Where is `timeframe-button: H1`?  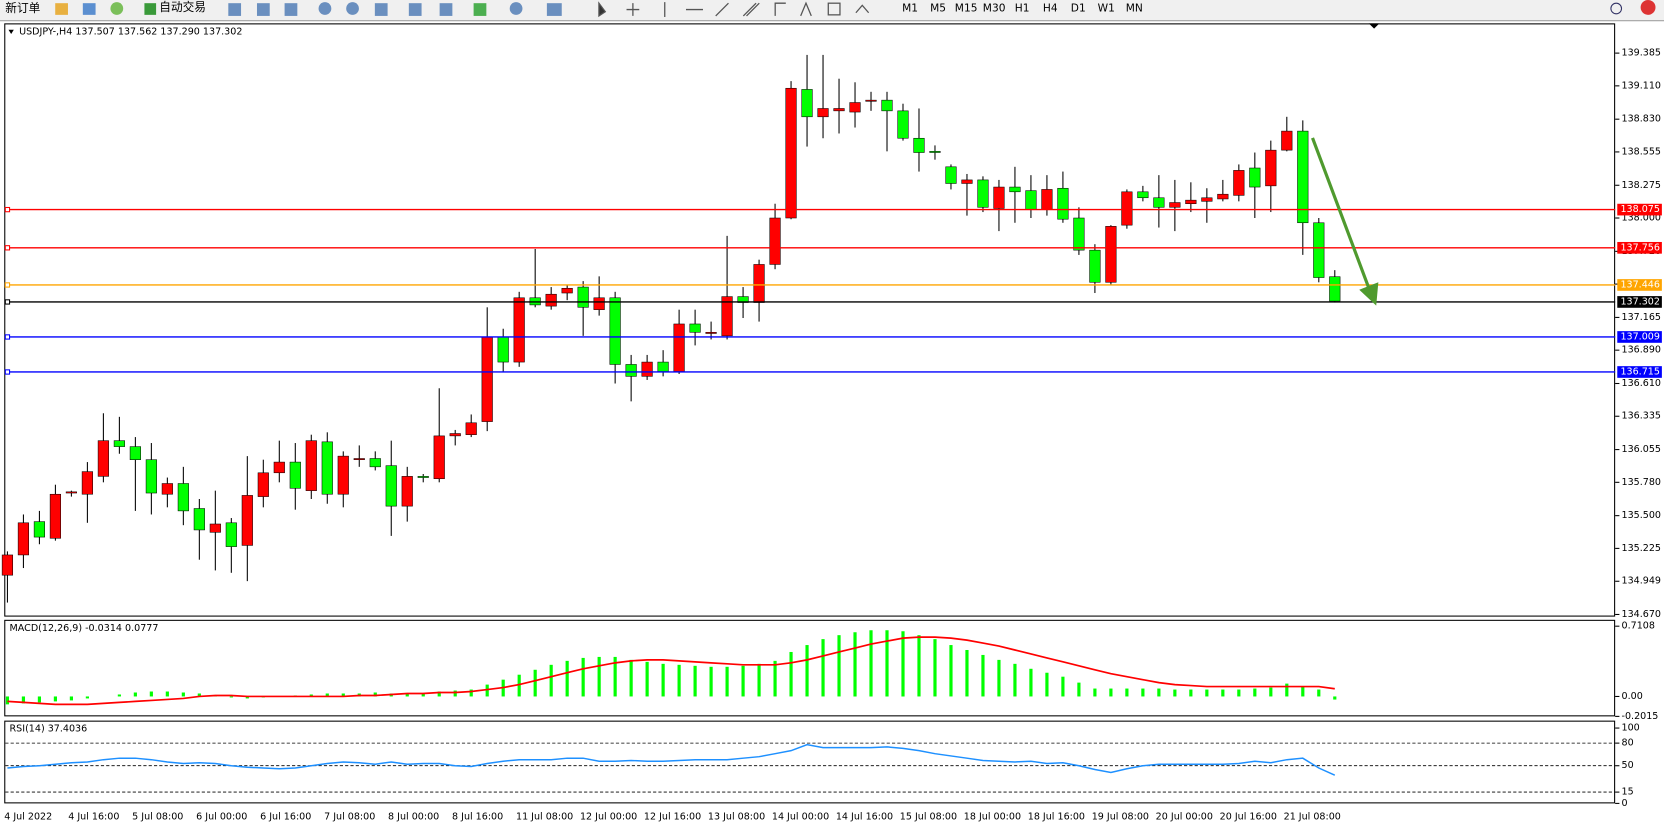
timeframe-button: H1 is located at coordinates (1022, 7).